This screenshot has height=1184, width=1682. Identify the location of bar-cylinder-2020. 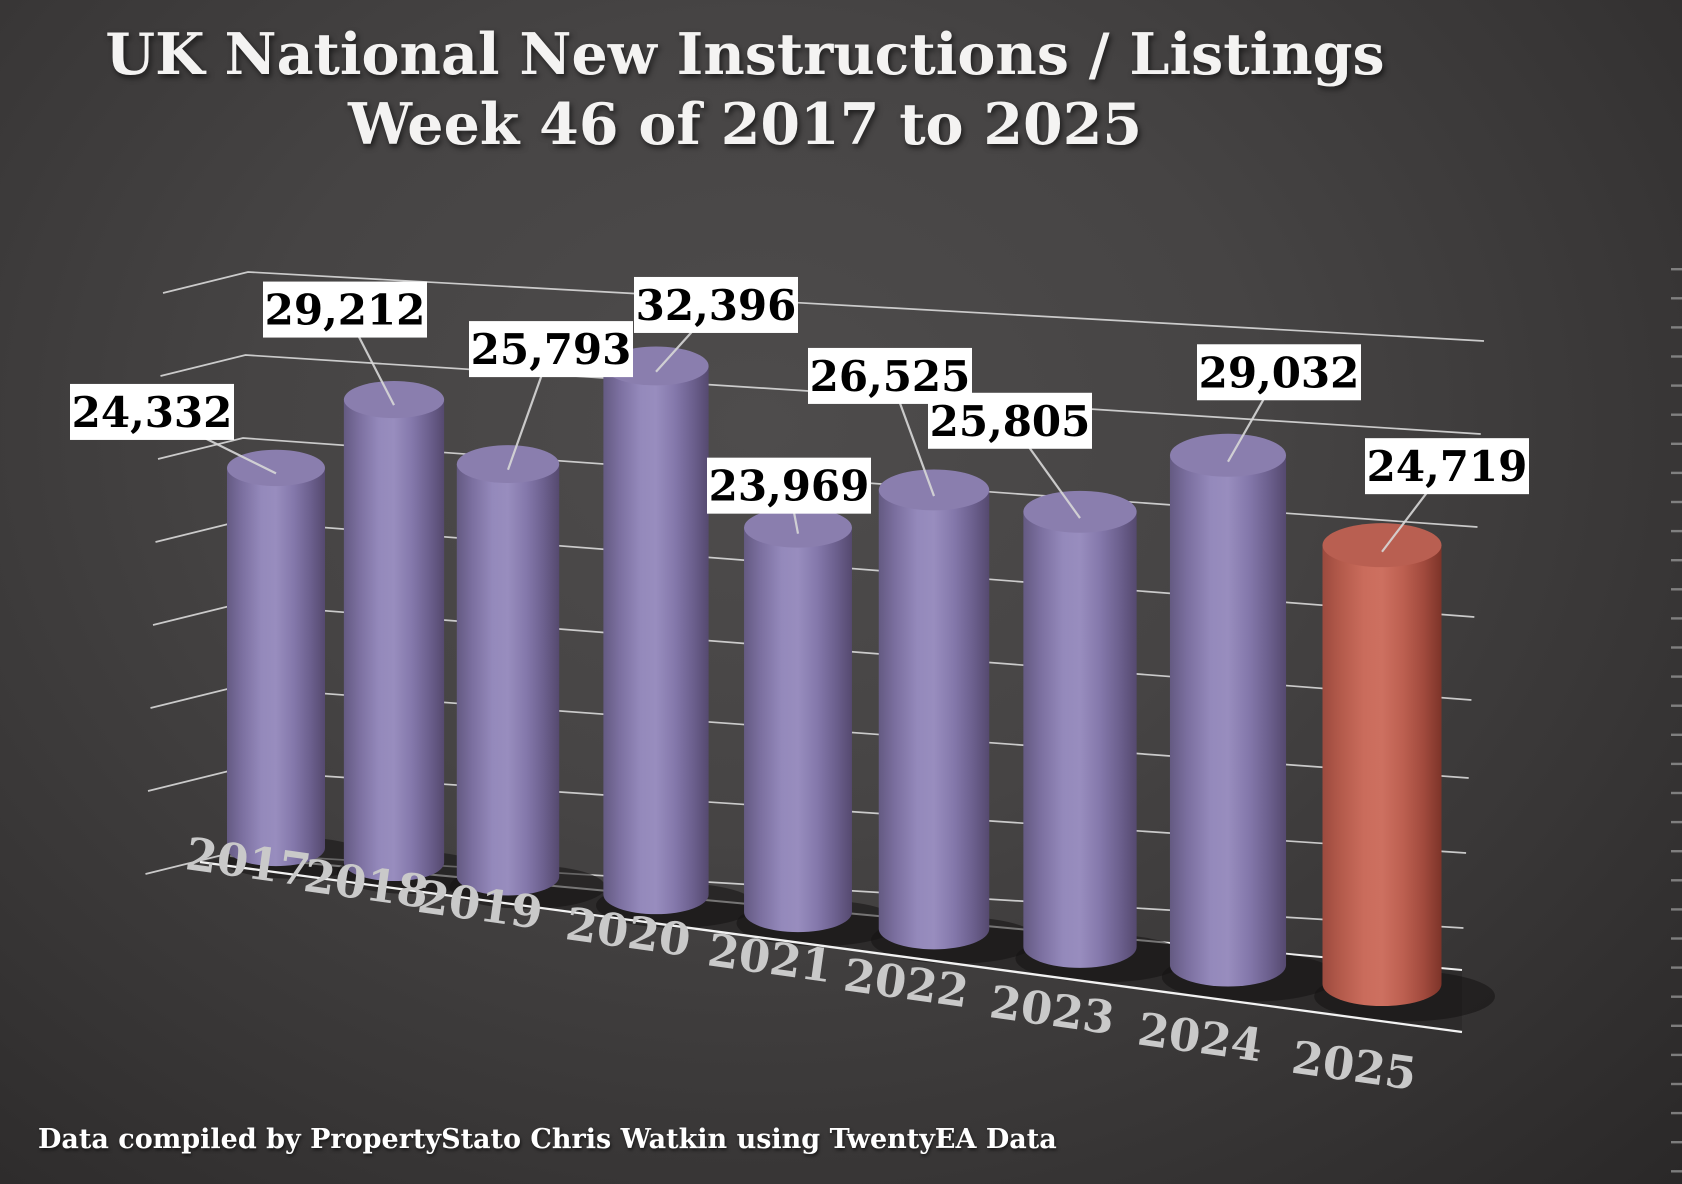
(656, 630).